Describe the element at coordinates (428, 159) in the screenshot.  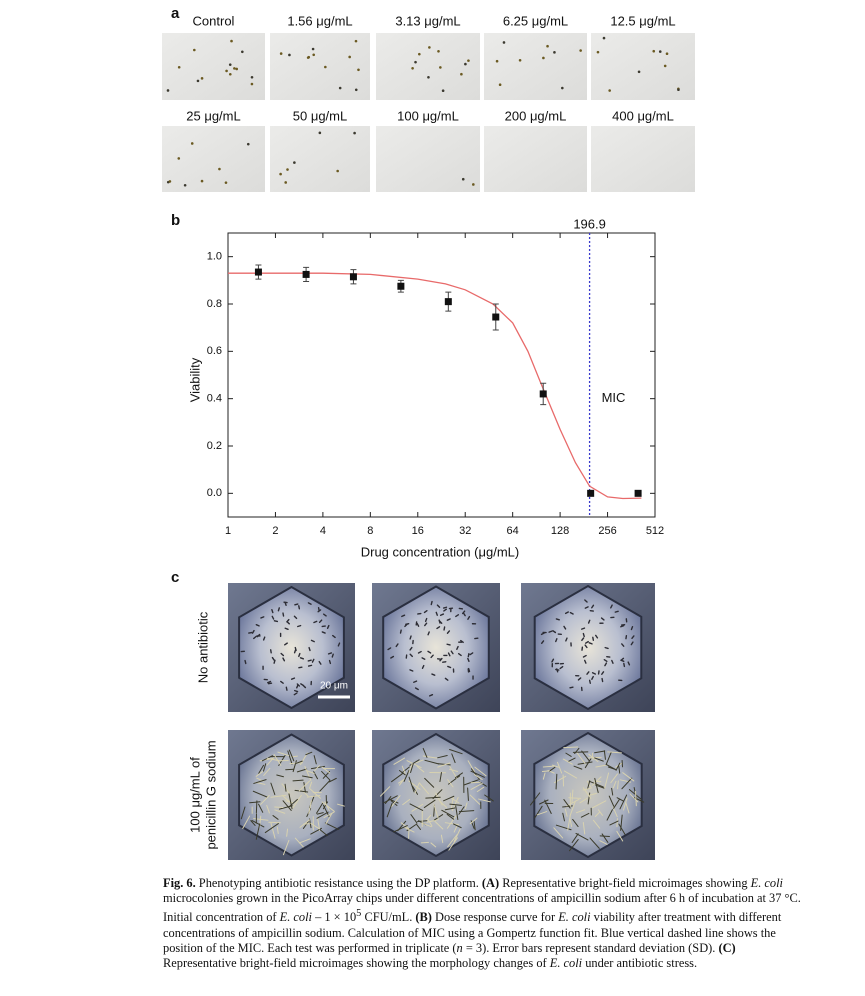
I see `micrograph` at that location.